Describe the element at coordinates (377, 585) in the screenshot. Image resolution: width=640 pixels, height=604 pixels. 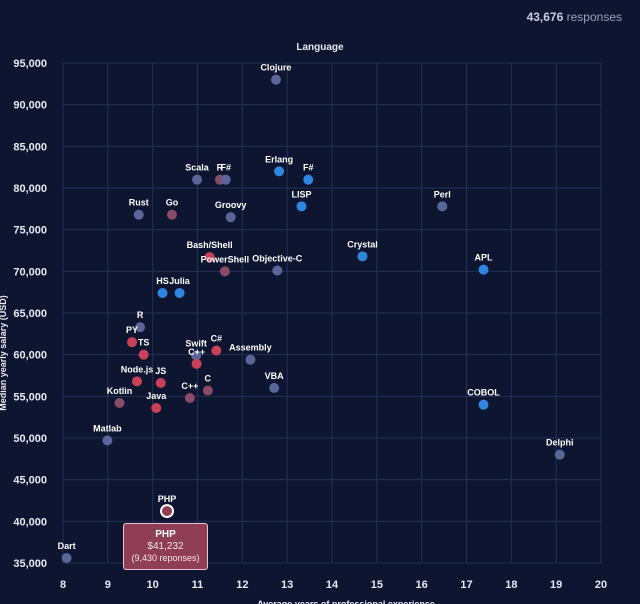
I see `x-tick-label: 15` at that location.